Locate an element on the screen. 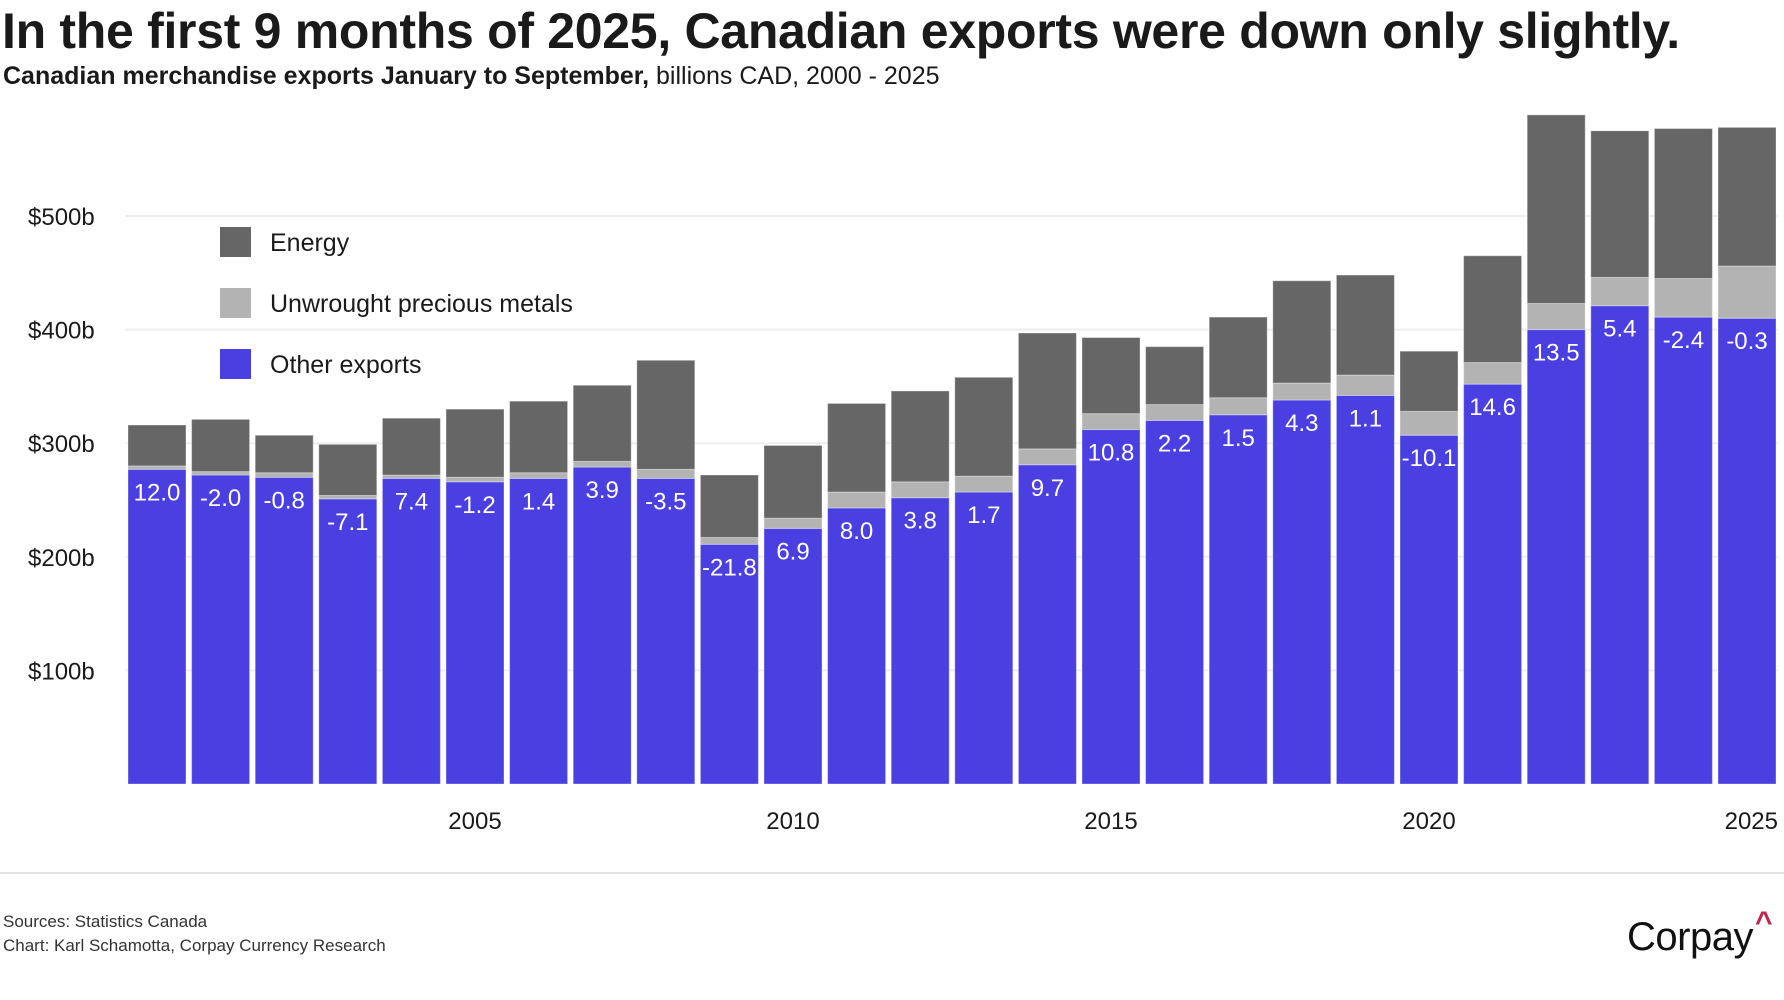 The width and height of the screenshot is (1784, 1000). bar-2009 is located at coordinates (729, 629).